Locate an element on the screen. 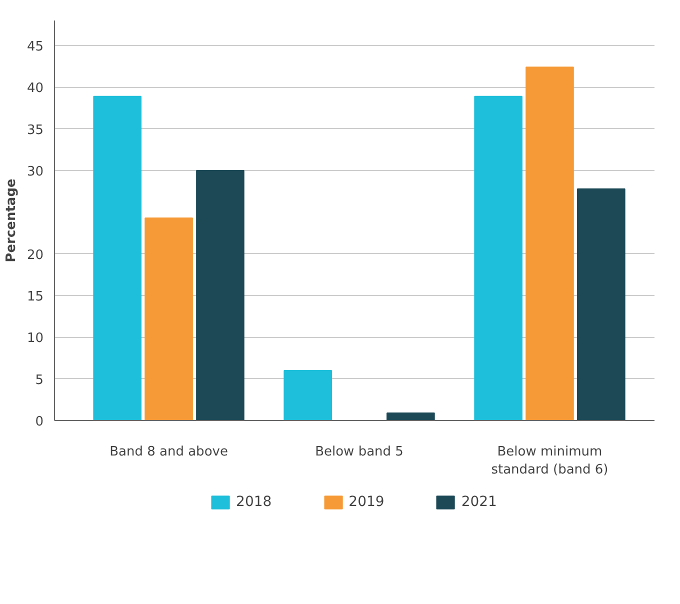 The image size is (680, 604). y-tick-label: 10 is located at coordinates (35, 338).